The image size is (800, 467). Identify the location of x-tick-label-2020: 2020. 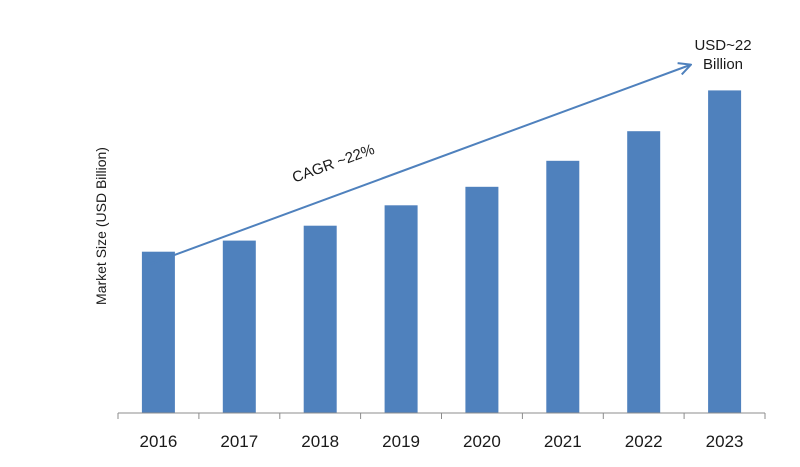
(482, 441).